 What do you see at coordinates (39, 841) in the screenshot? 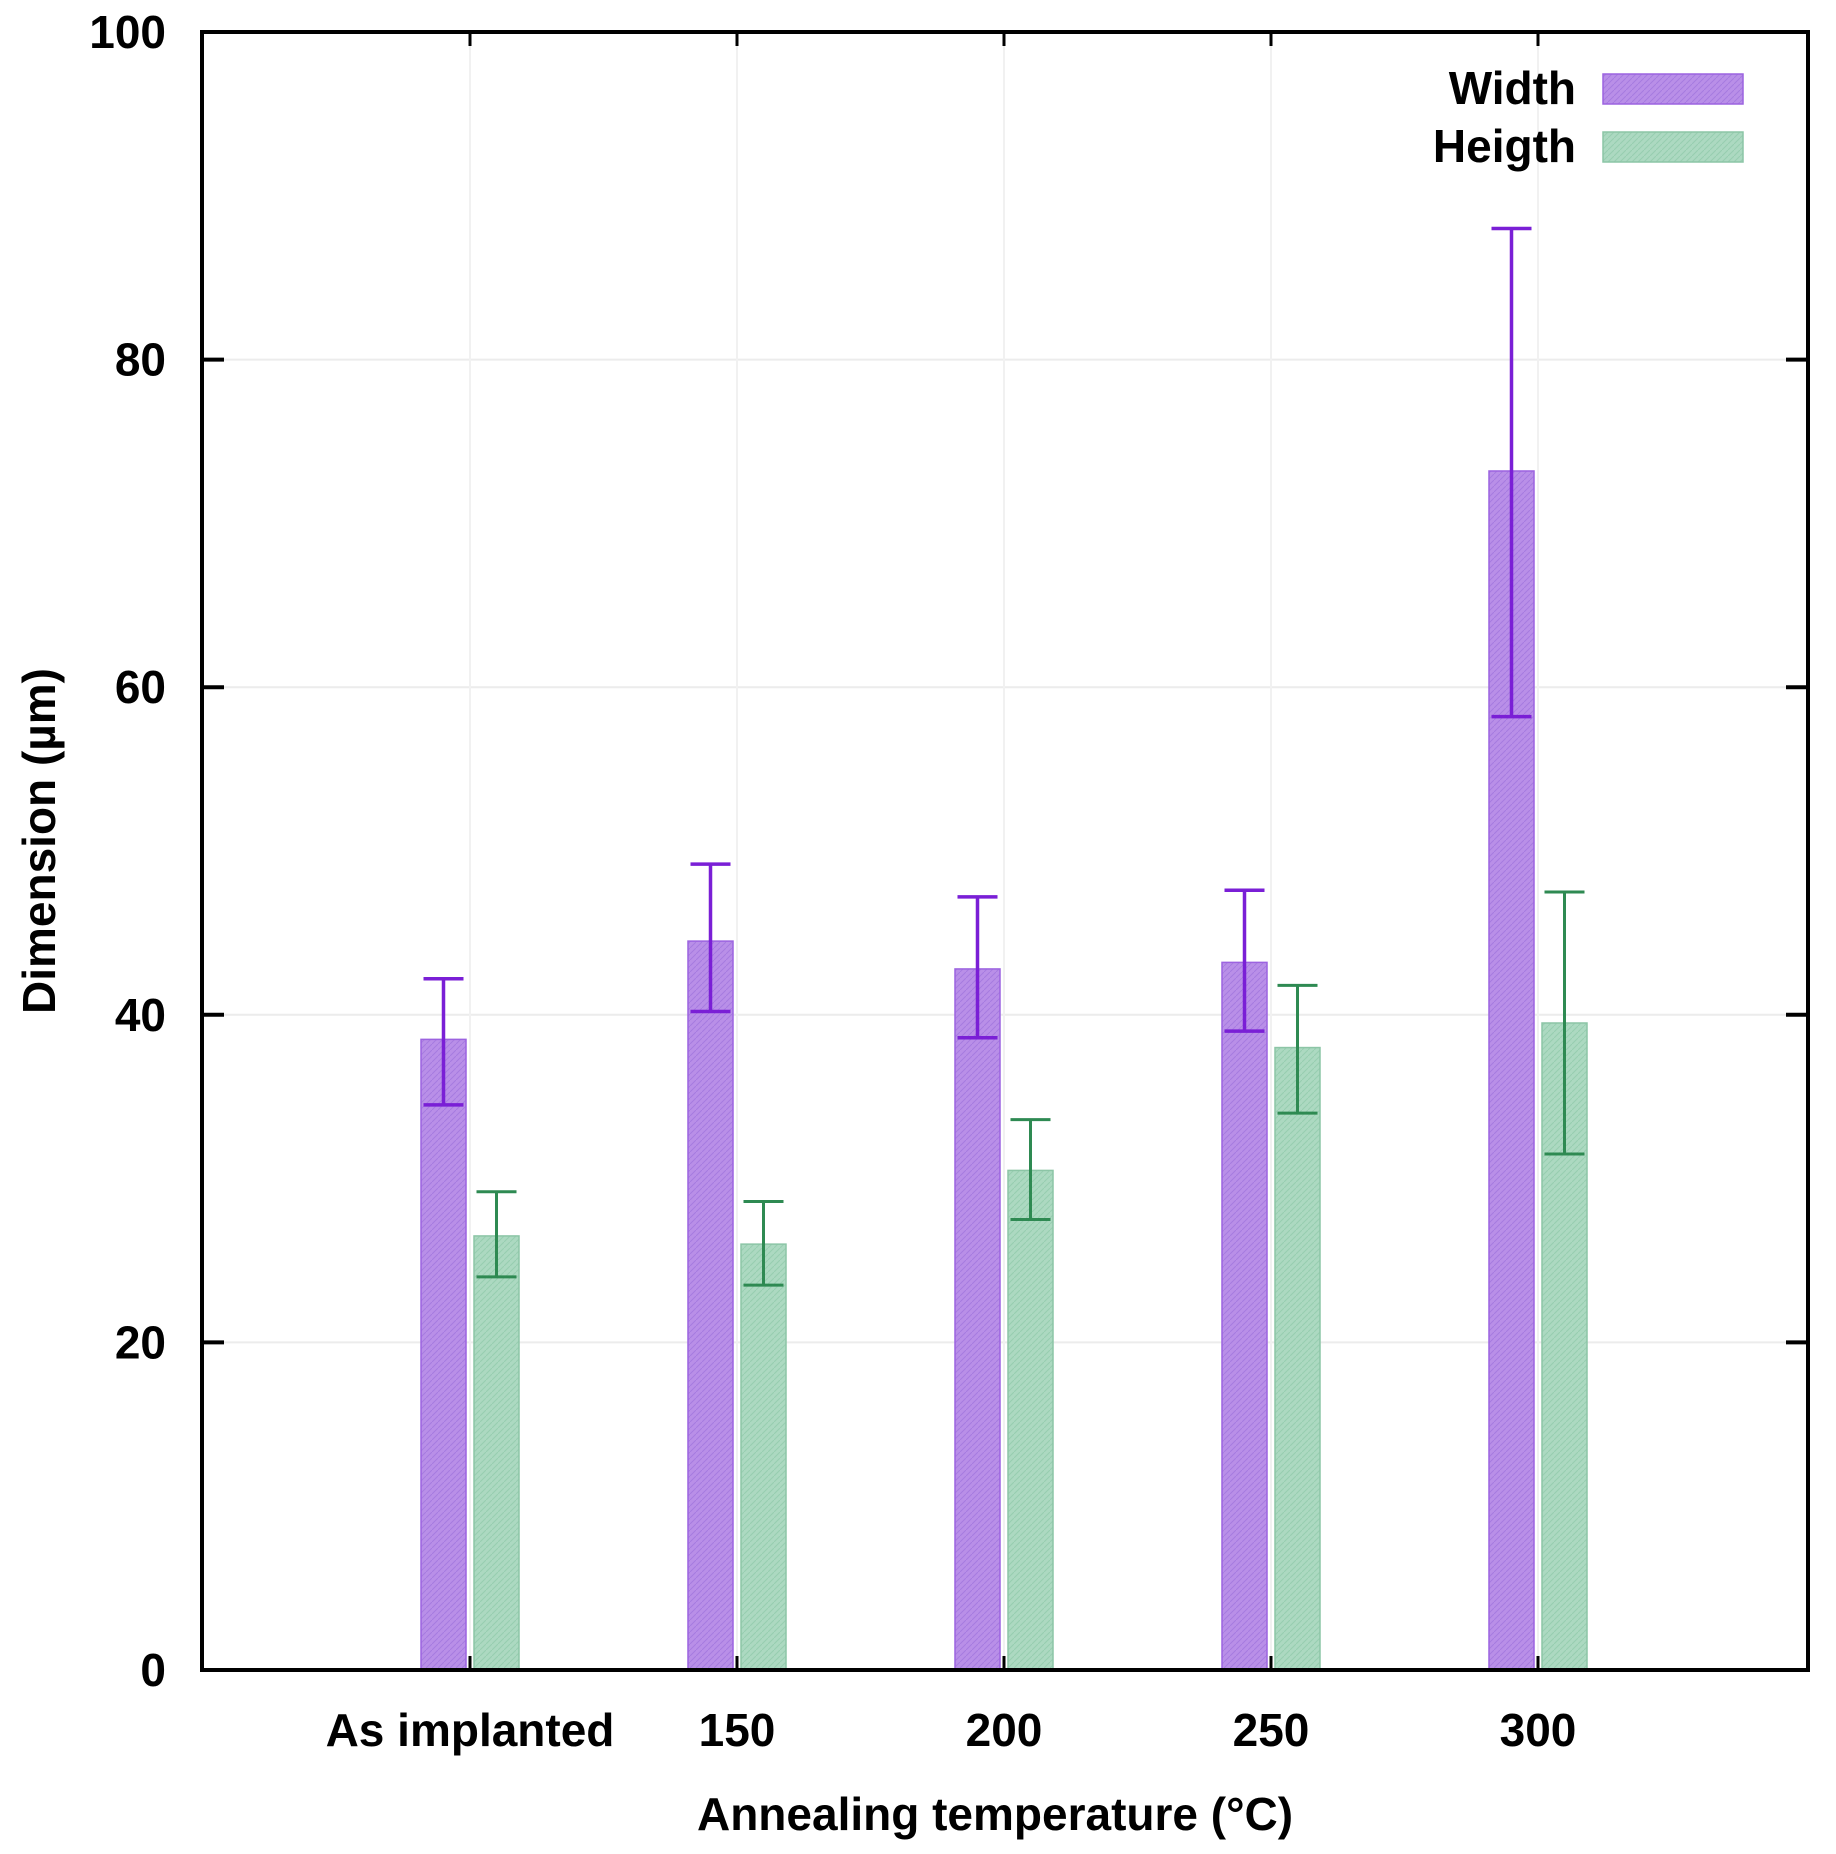
I see `y-axis-title: Dimension (µm)` at bounding box center [39, 841].